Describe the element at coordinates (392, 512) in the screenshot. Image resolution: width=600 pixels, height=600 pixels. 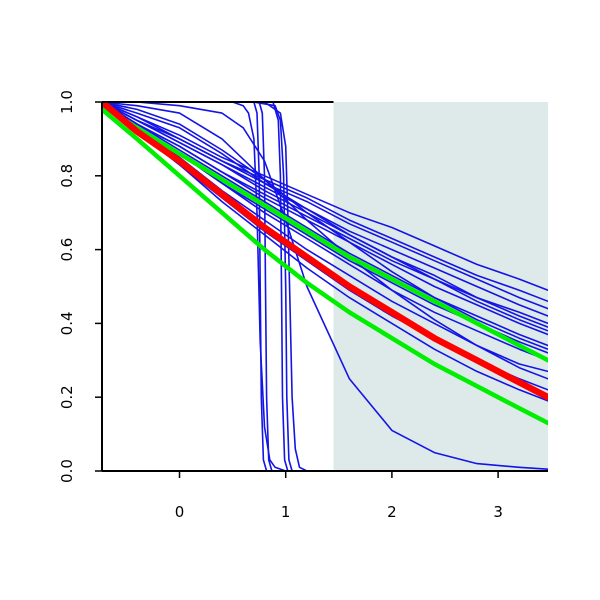
I see `x-tick-label: 2` at that location.